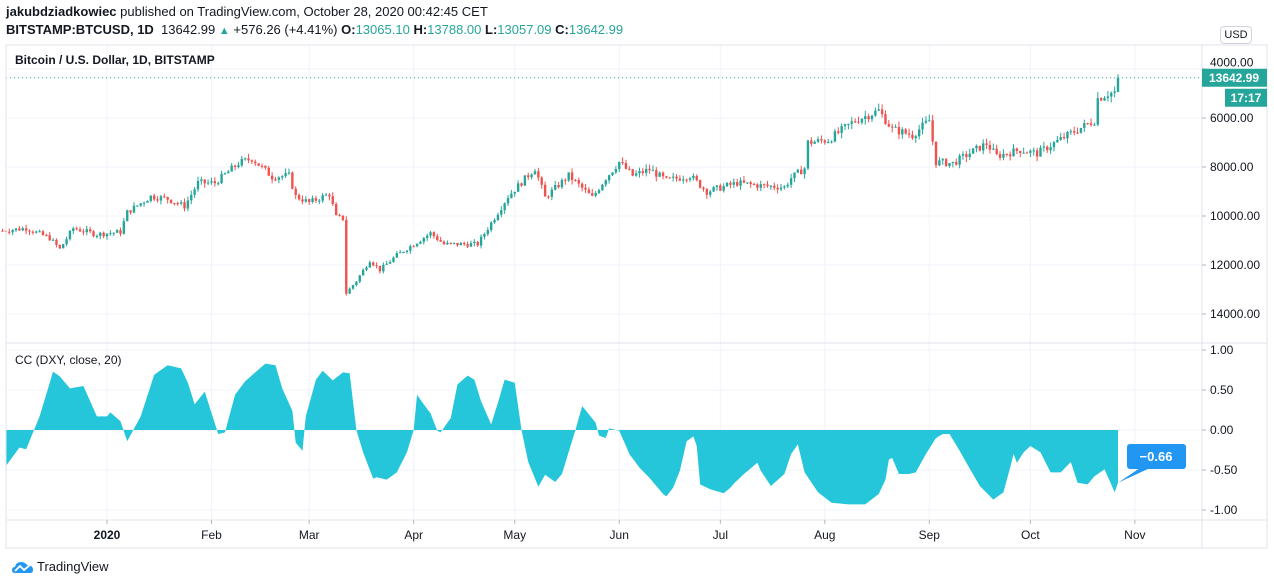 This screenshot has width=1274, height=586. I want to click on indicator-title: CC (DXY, close, 20), so click(68, 360).